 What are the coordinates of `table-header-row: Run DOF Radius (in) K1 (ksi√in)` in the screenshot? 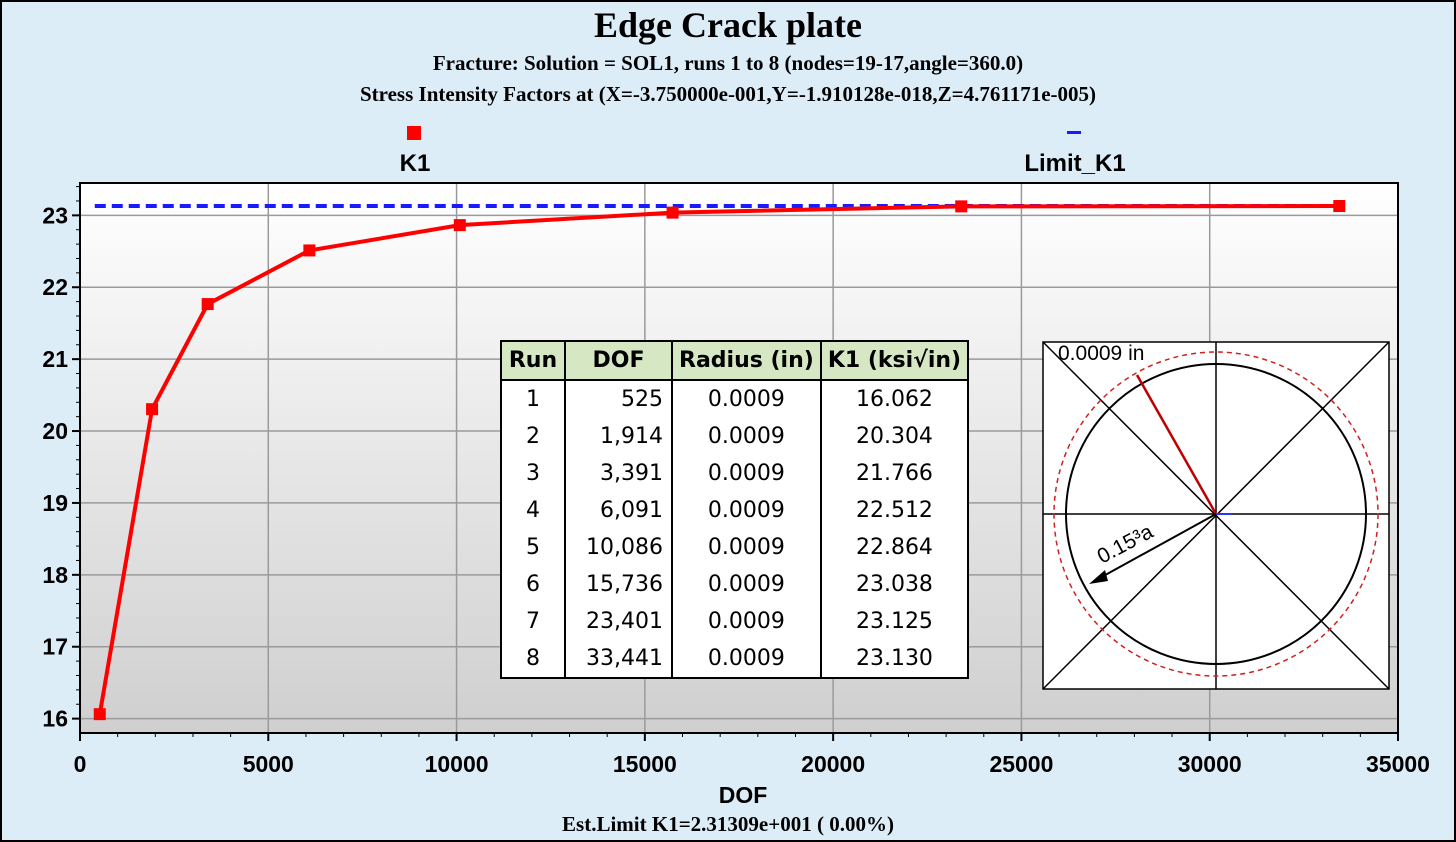 It's located at (735, 360).